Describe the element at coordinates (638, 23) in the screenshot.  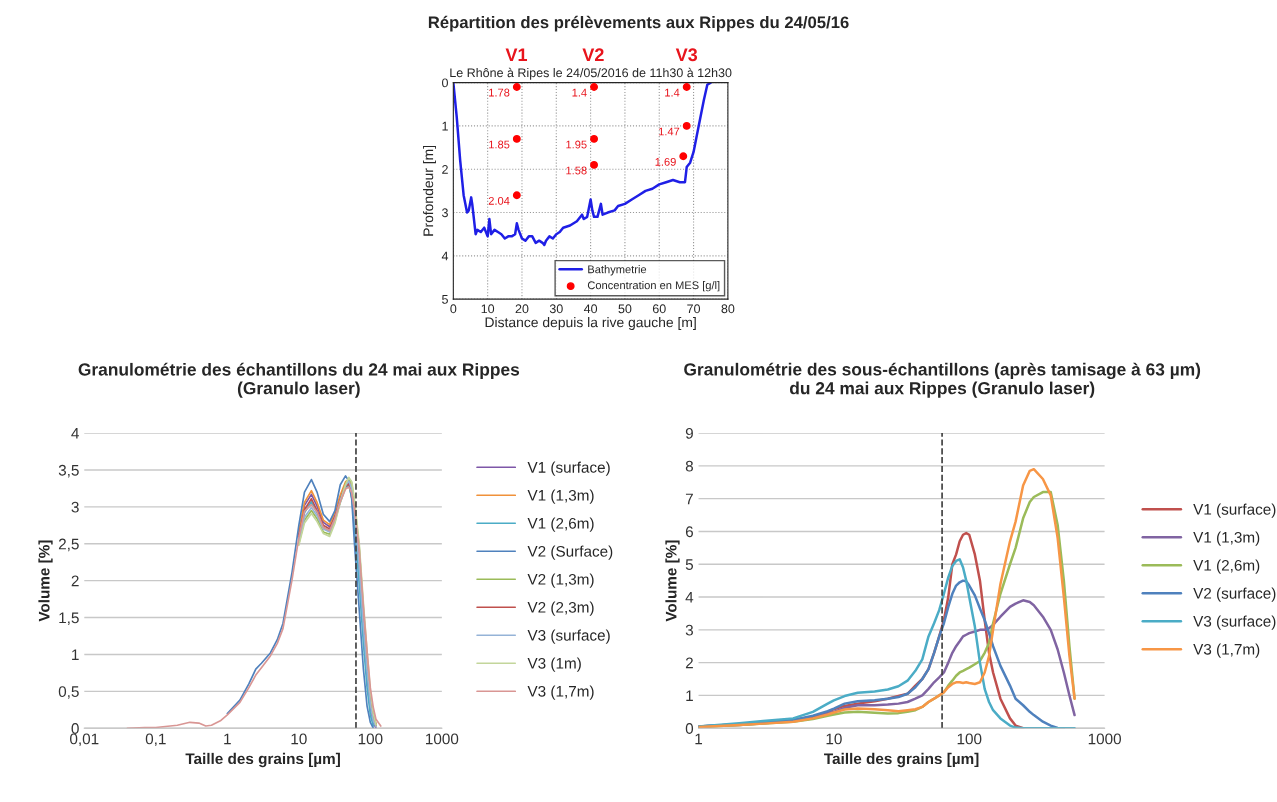
I see `chart-title: Répartition des prélèvements aux Rippes du 24/05/16` at that location.